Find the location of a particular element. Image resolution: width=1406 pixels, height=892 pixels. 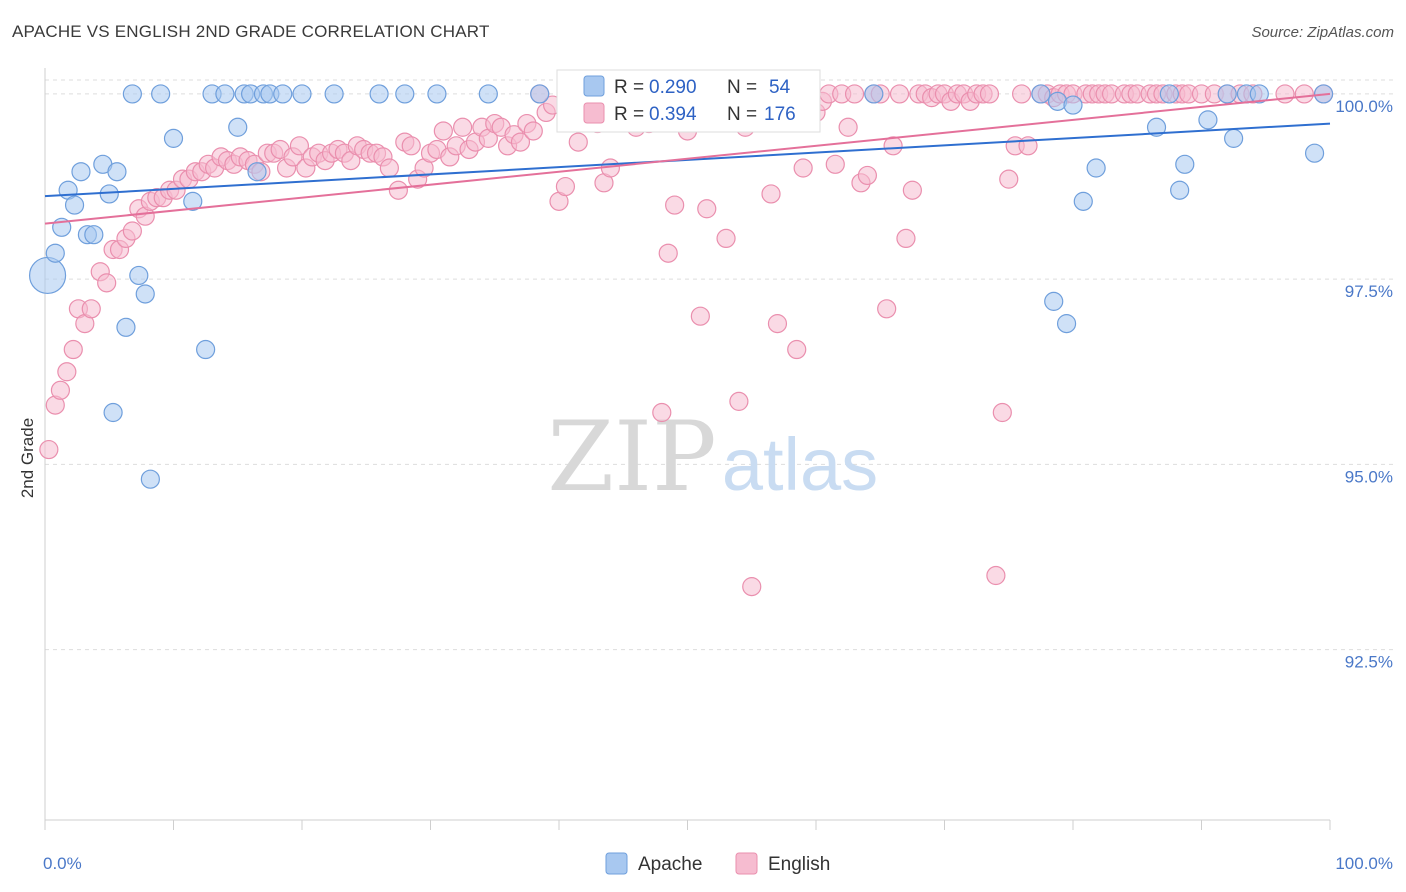

legend-apache-n-label: N = is located at coordinates (742, 87).